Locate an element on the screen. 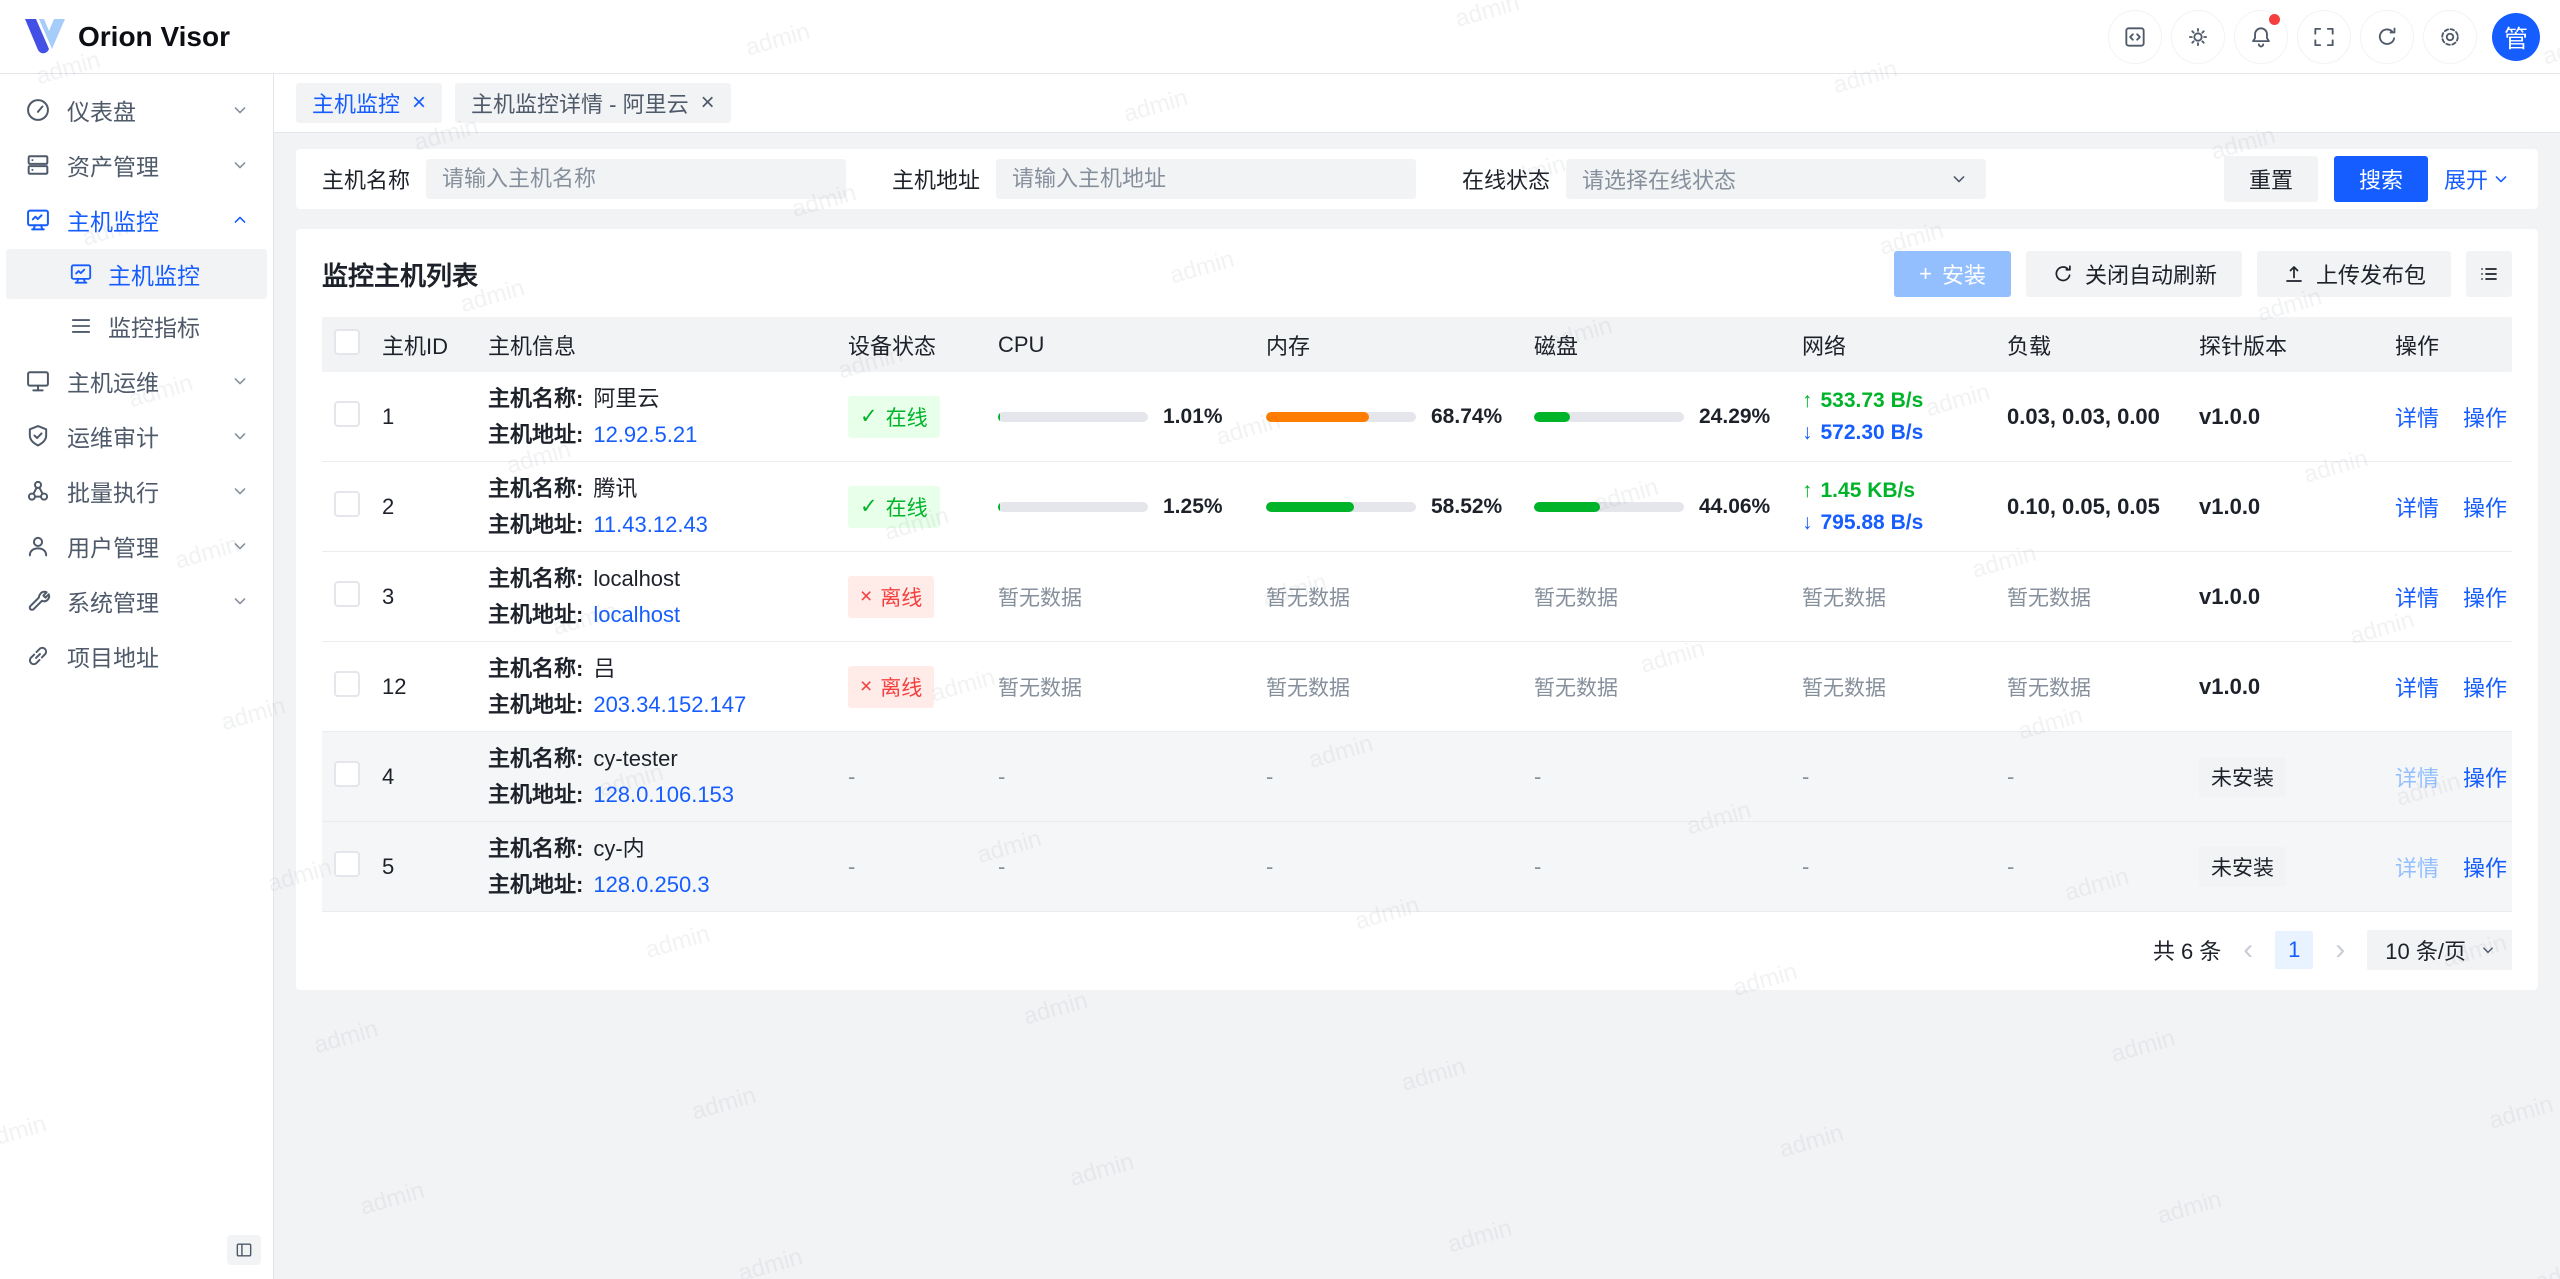  host-address-link: 11.43.12.43 is located at coordinates (650, 524).